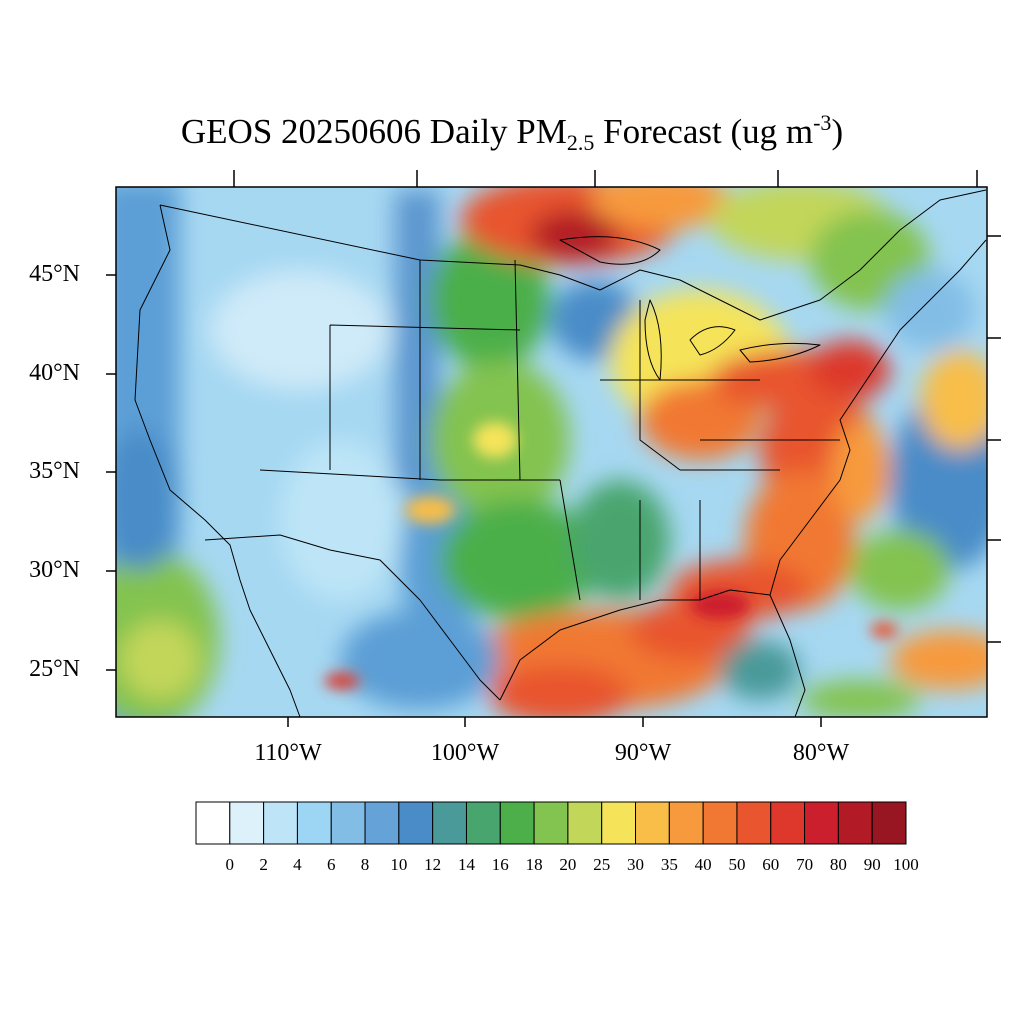 The image size is (1024, 1024). Describe the element at coordinates (263, 864) in the screenshot. I see `colorbar-tick-label: 2` at that location.